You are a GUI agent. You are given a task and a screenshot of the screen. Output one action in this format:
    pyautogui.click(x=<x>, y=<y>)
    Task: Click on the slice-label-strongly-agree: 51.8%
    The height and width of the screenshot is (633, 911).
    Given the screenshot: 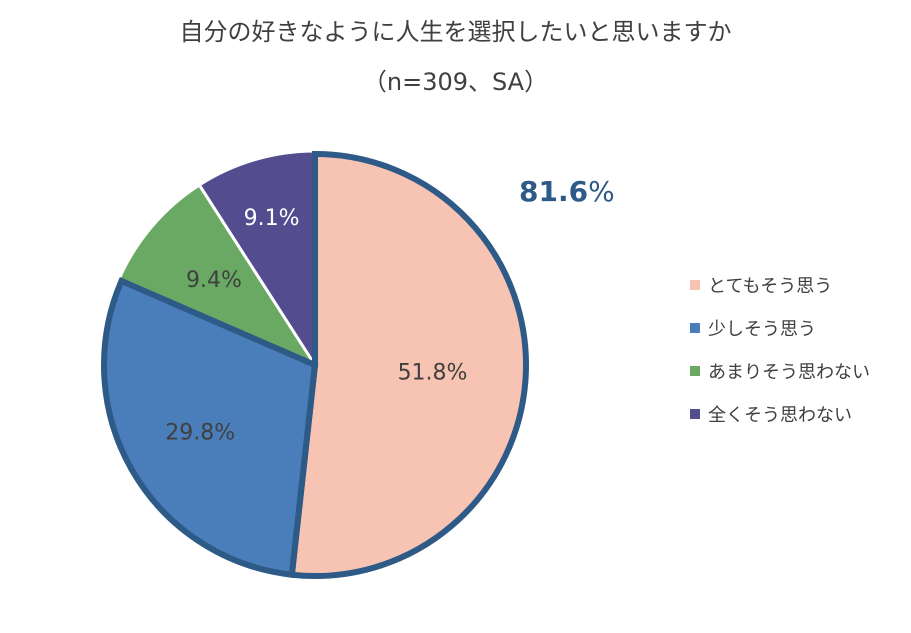 What is the action you would take?
    pyautogui.click(x=433, y=372)
    